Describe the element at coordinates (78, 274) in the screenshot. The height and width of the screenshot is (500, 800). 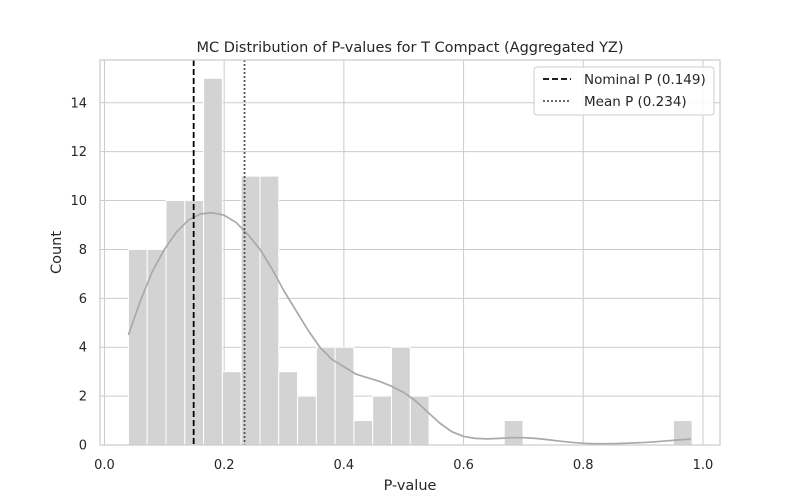
I see `y-tick-labels: 0 2 4 6 8 10 12 14` at that location.